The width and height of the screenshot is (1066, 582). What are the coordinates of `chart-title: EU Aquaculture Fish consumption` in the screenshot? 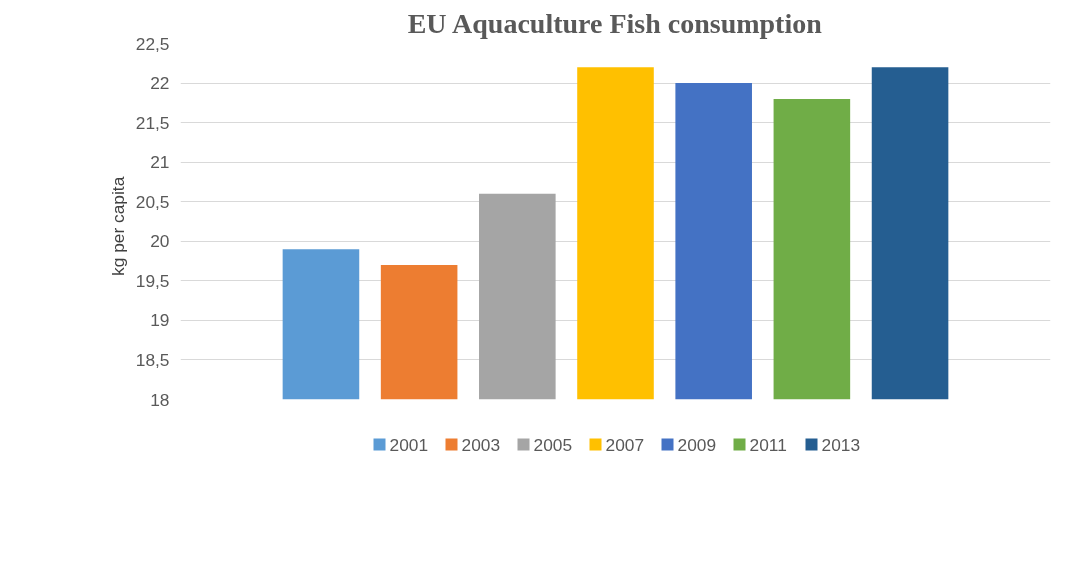 It's located at (615, 23).